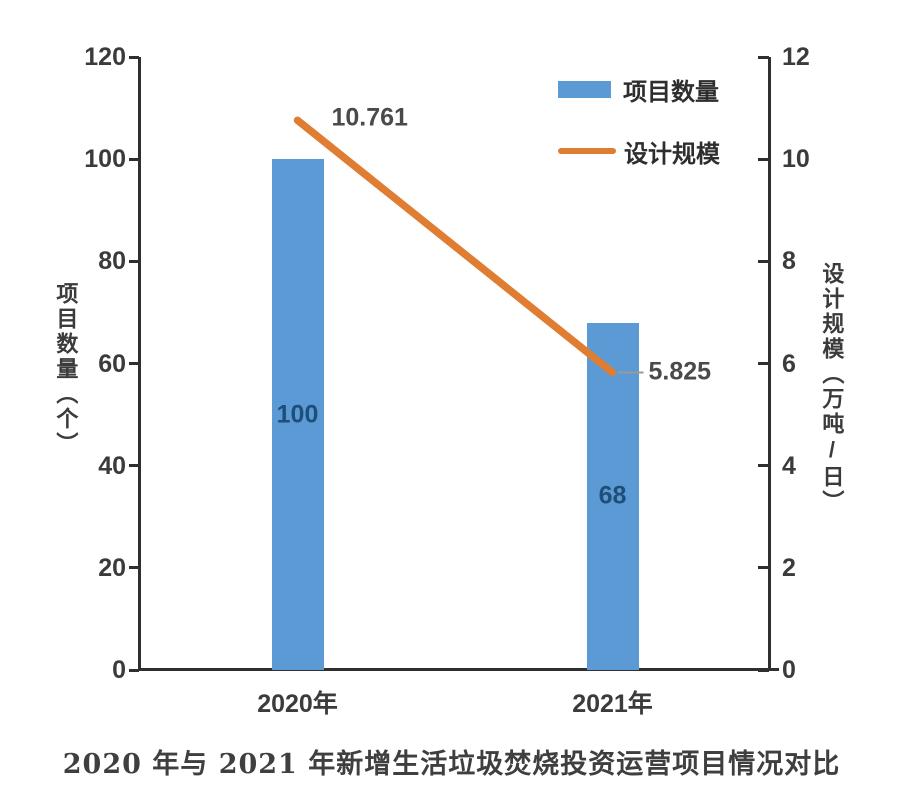 The image size is (903, 798). I want to click on left-axis-tick-label: 100, so click(105, 159).